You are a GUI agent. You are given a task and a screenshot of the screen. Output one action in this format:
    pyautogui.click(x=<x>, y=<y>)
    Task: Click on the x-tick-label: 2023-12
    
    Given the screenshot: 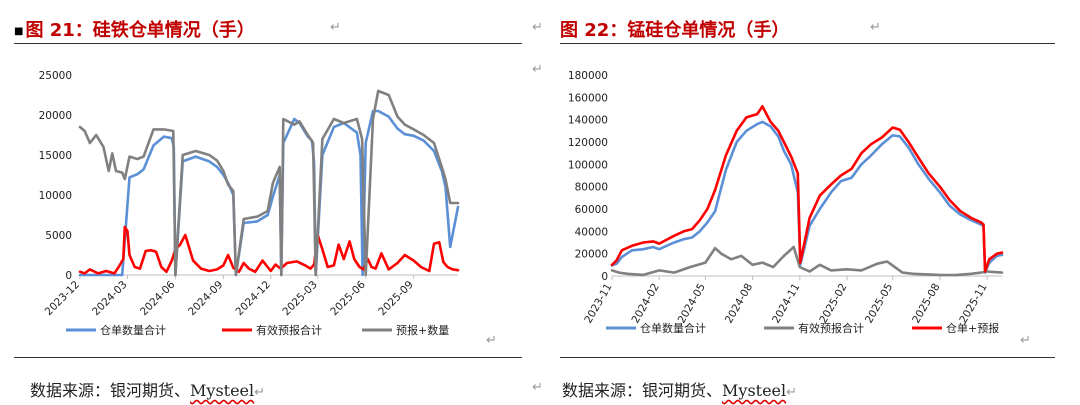 What is the action you would take?
    pyautogui.click(x=63, y=299)
    